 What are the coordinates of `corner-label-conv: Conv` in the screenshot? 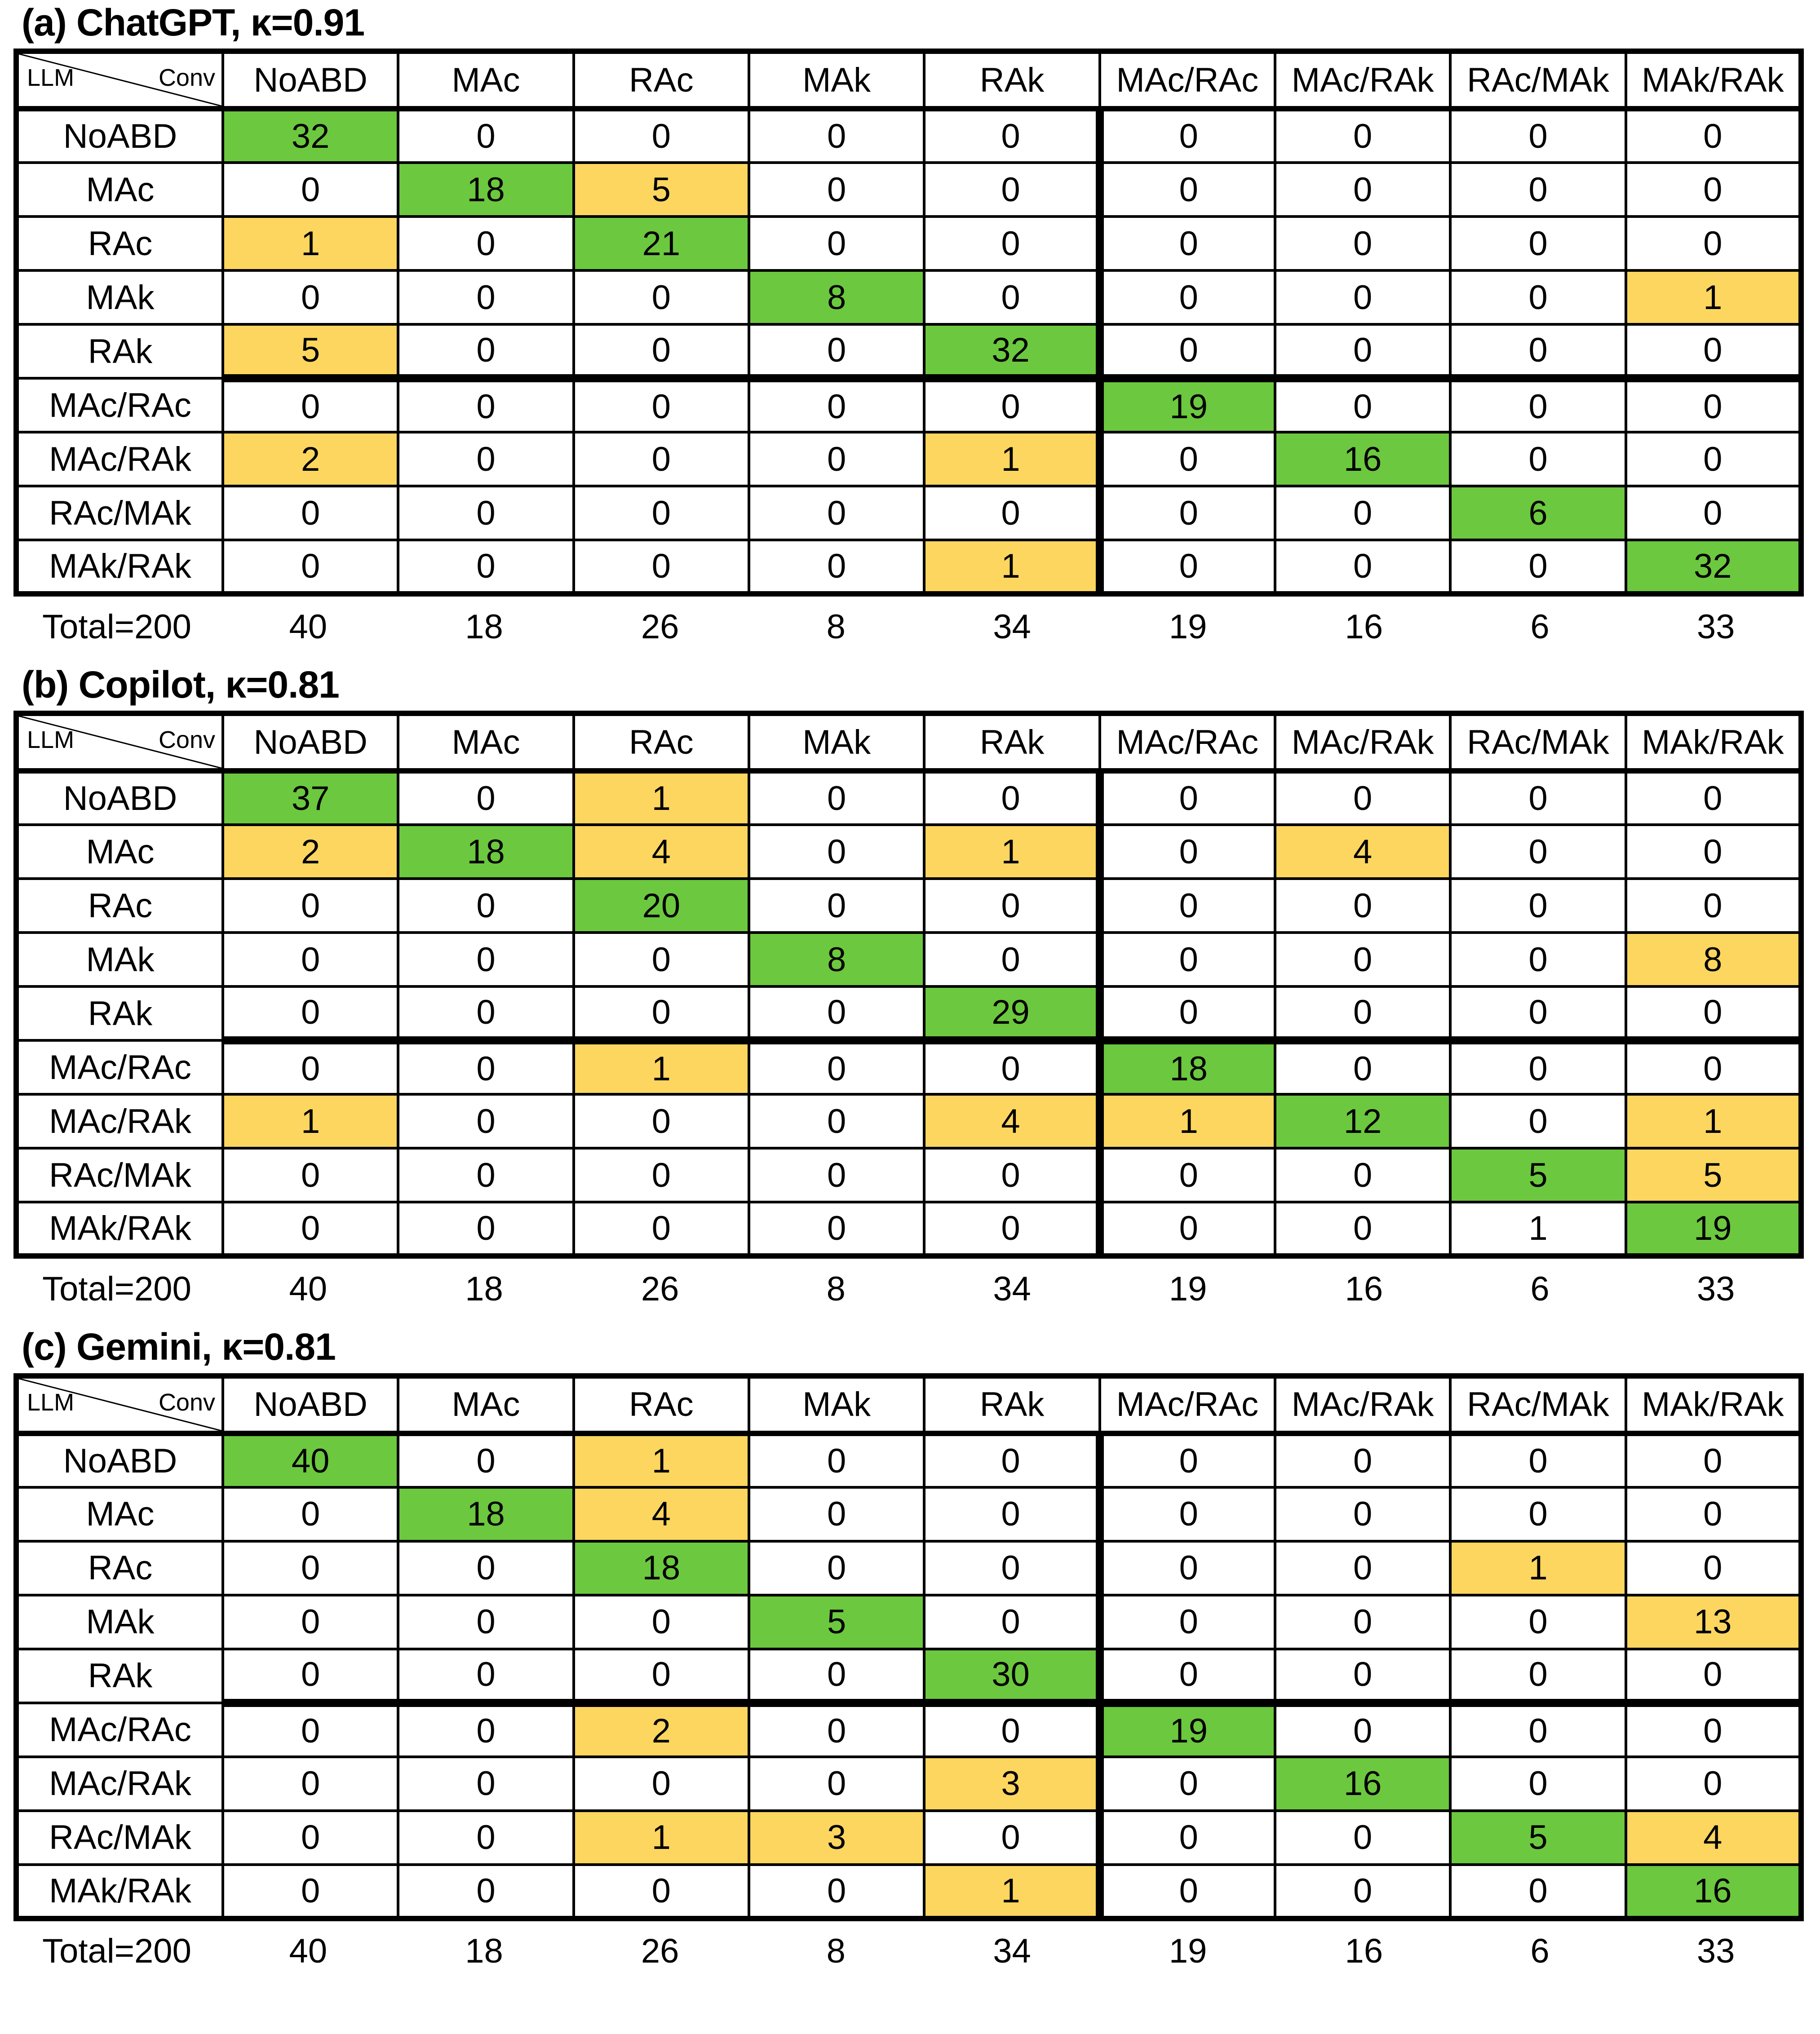 It's located at (186, 78).